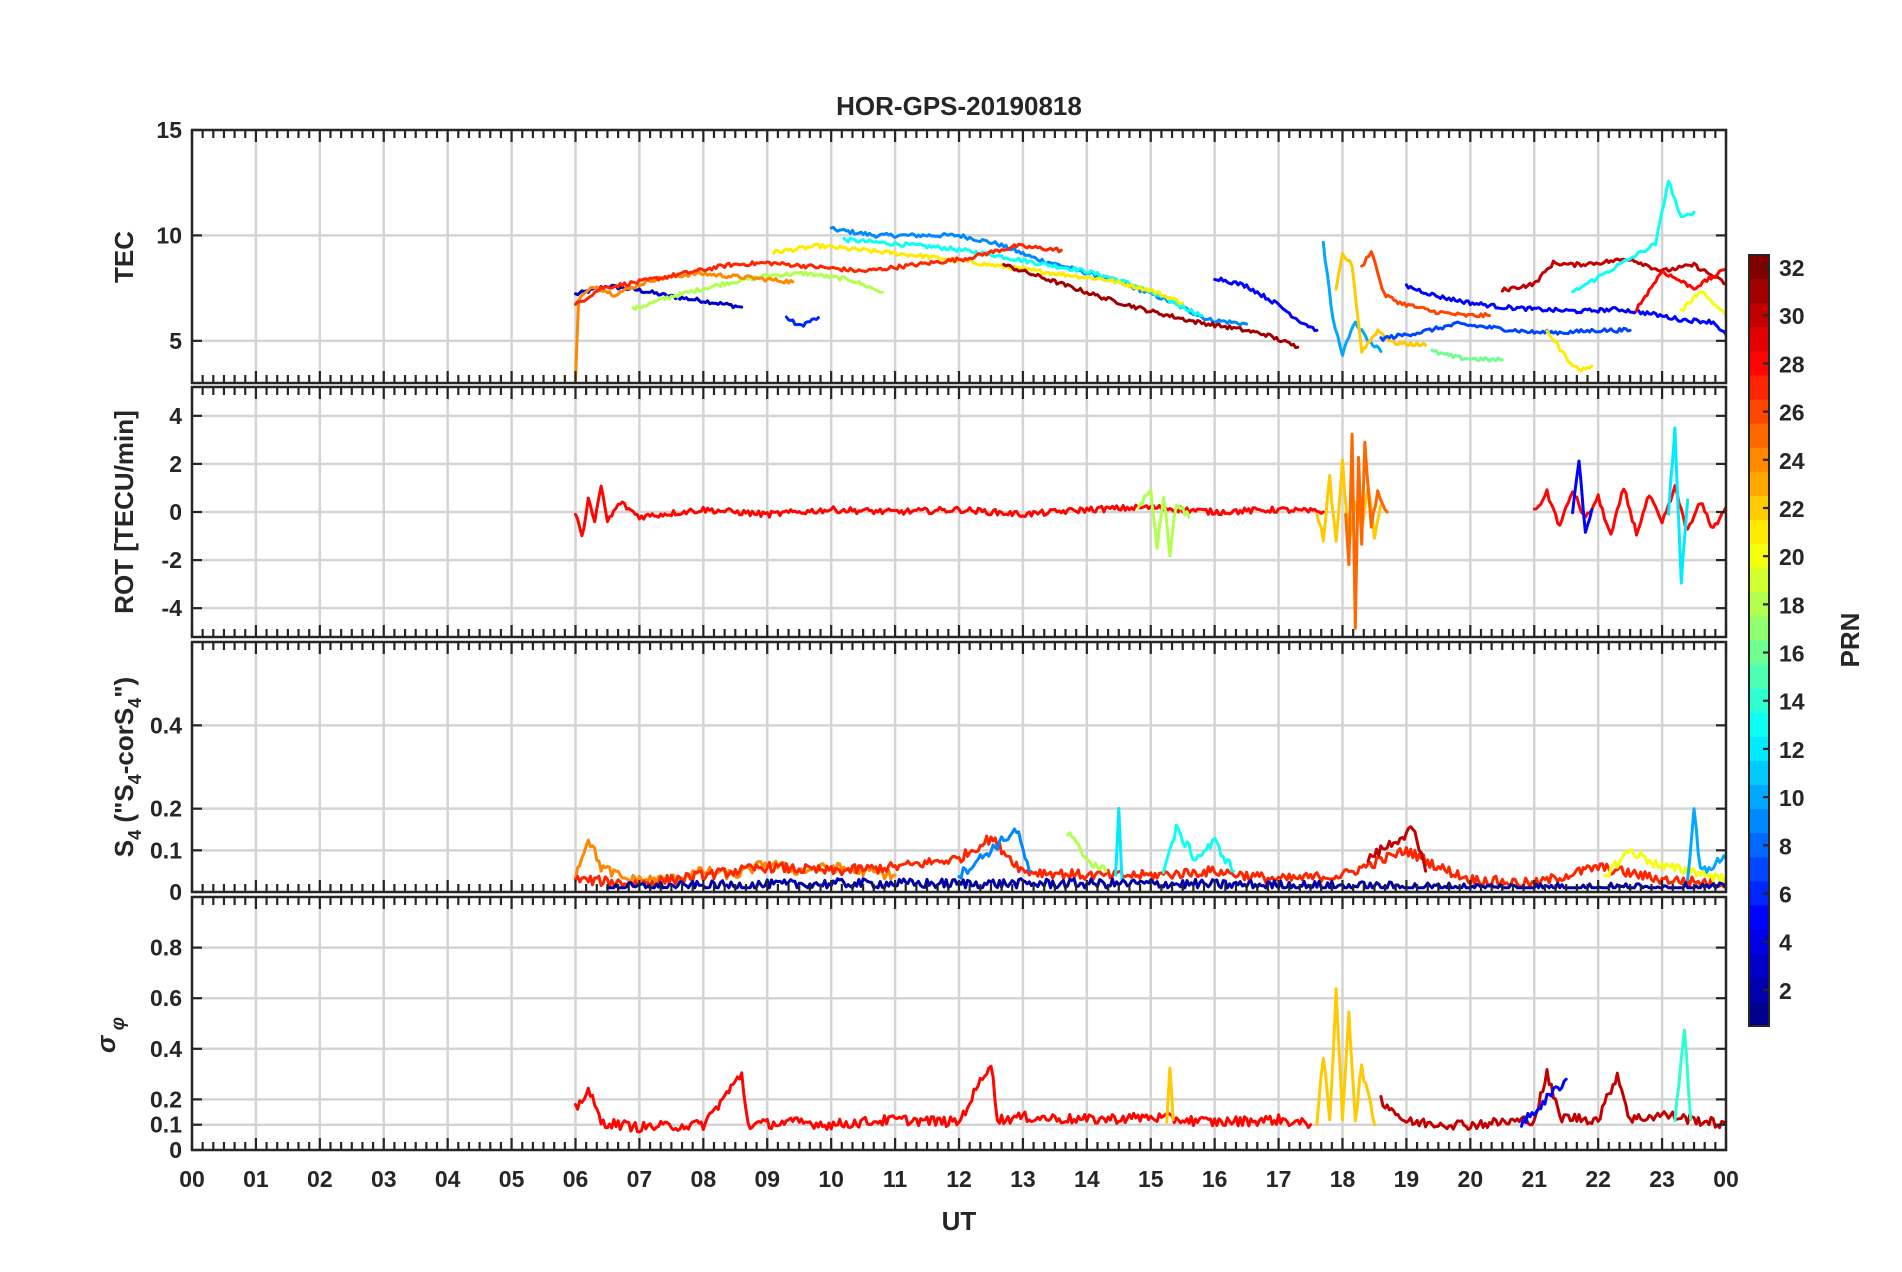  What do you see at coordinates (1598, 1179) in the screenshot?
I see `x-tick-label: 22` at bounding box center [1598, 1179].